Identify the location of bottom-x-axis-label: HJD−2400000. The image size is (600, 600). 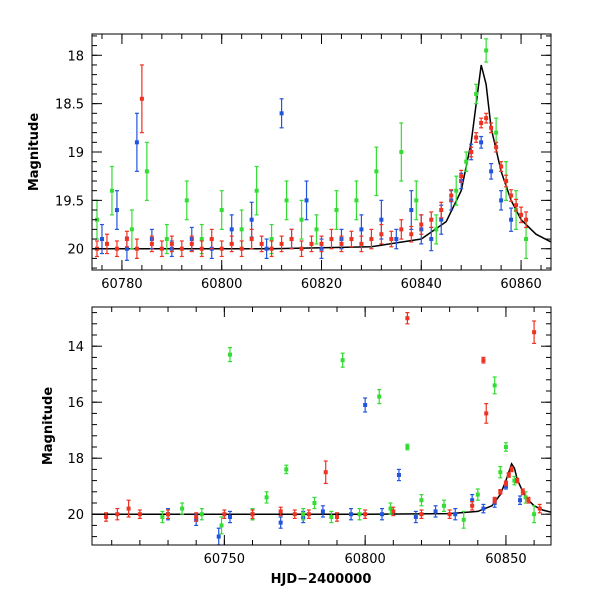
(321, 579).